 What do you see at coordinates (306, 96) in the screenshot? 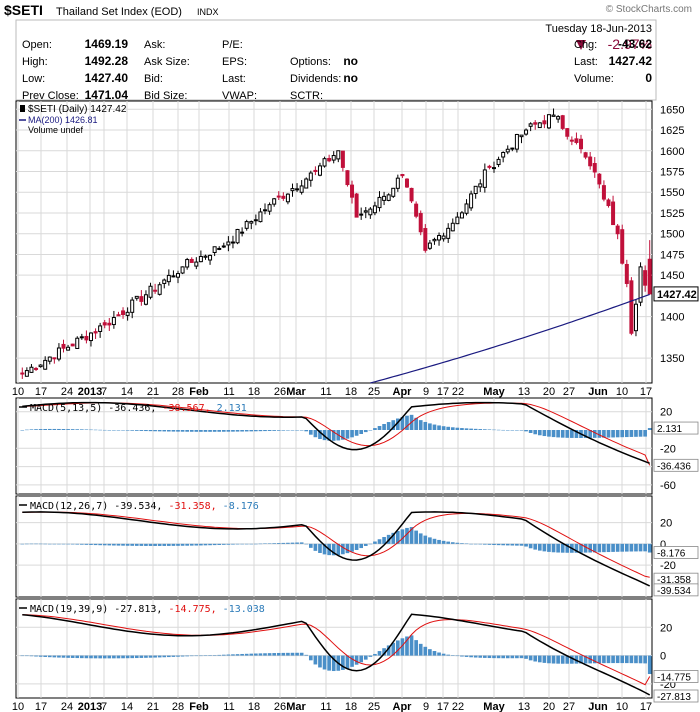
I see `quote-label: SCTR:` at bounding box center [306, 96].